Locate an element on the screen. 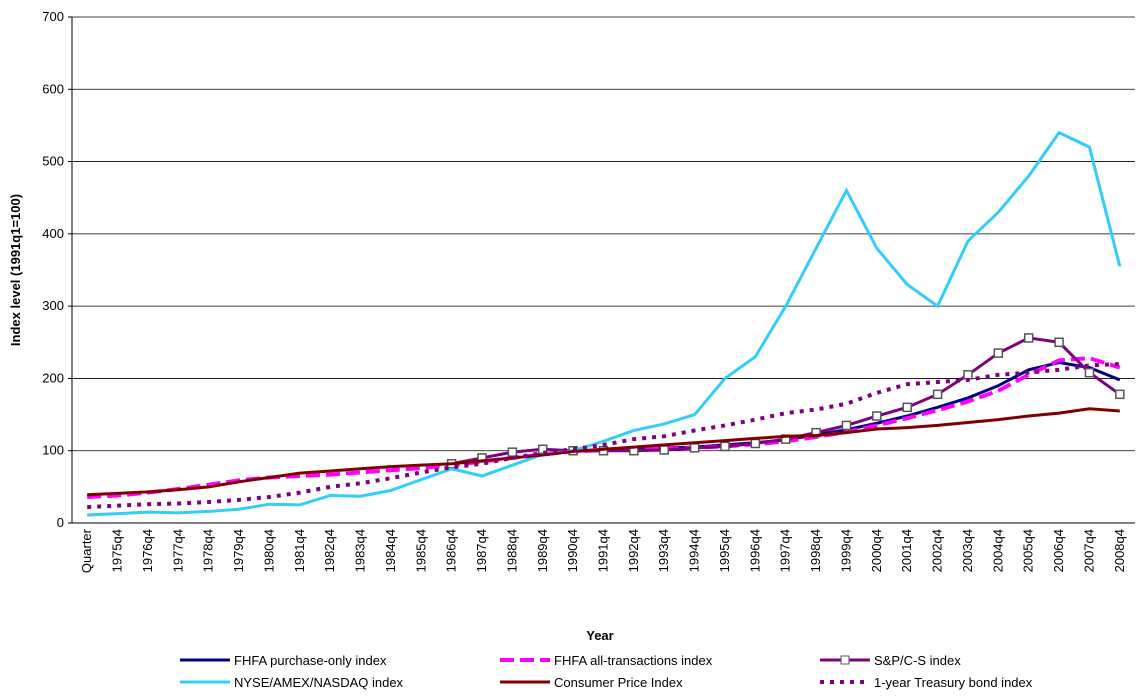 The width and height of the screenshot is (1140, 698). x-tick-label: 2006q4 is located at coordinates (1058, 550).